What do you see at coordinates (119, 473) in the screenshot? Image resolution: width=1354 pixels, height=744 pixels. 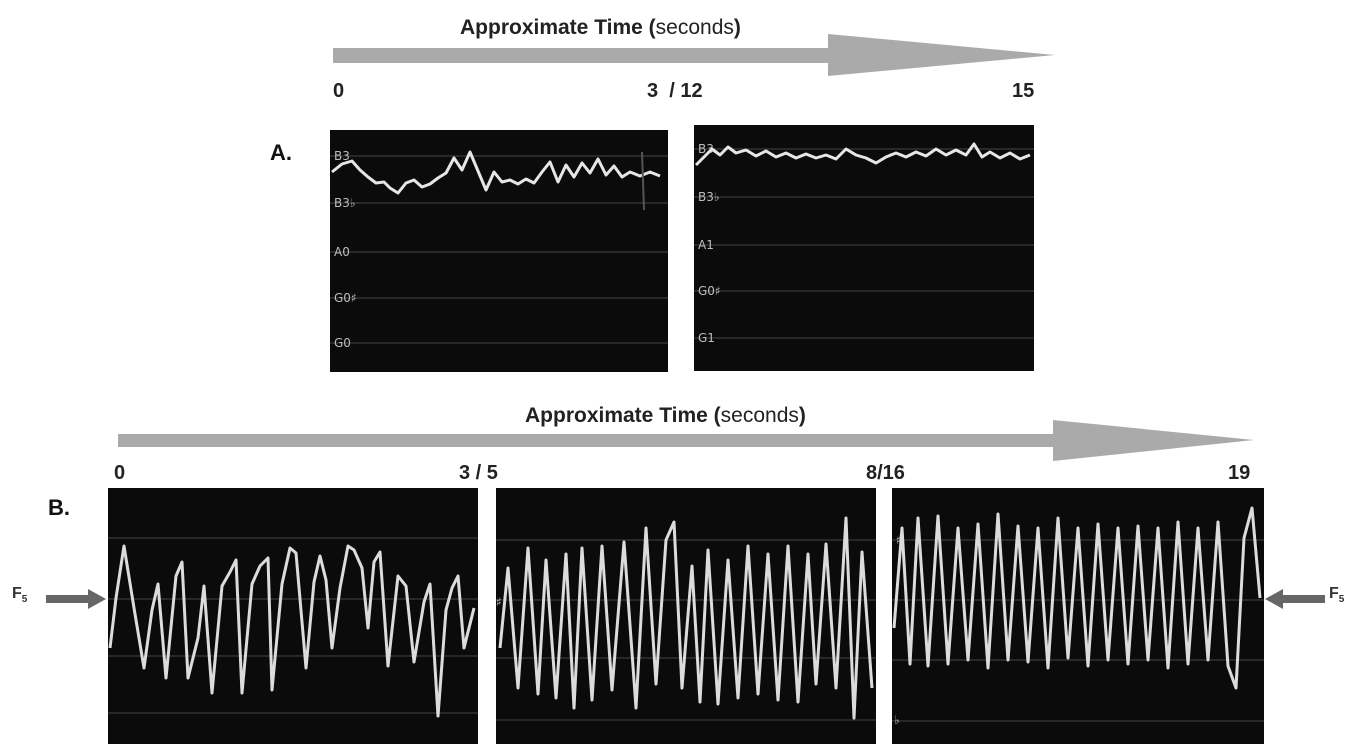 I see `timeline-b-tick-start: 0` at bounding box center [119, 473].